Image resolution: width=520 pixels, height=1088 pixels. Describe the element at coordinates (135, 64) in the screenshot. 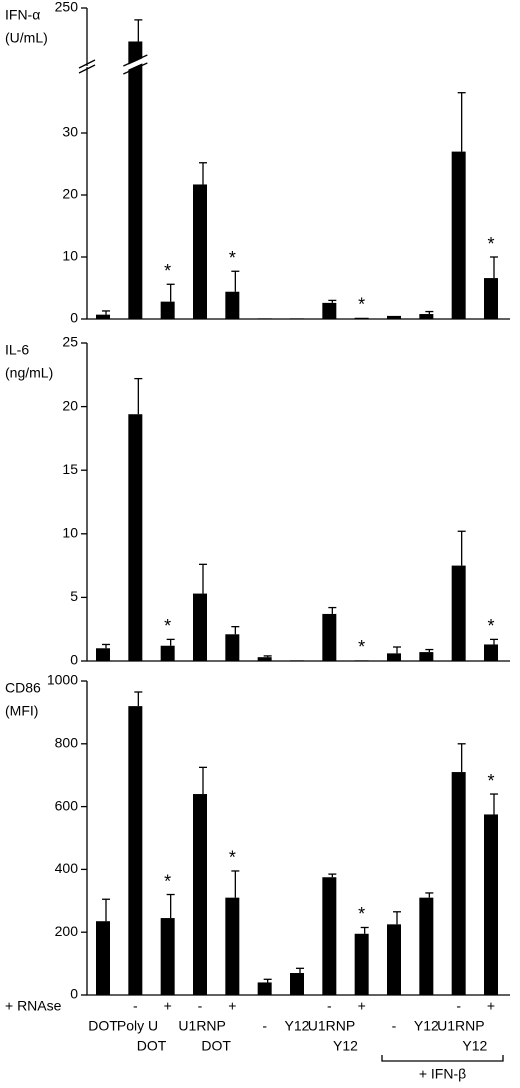

I see `bar-break` at that location.